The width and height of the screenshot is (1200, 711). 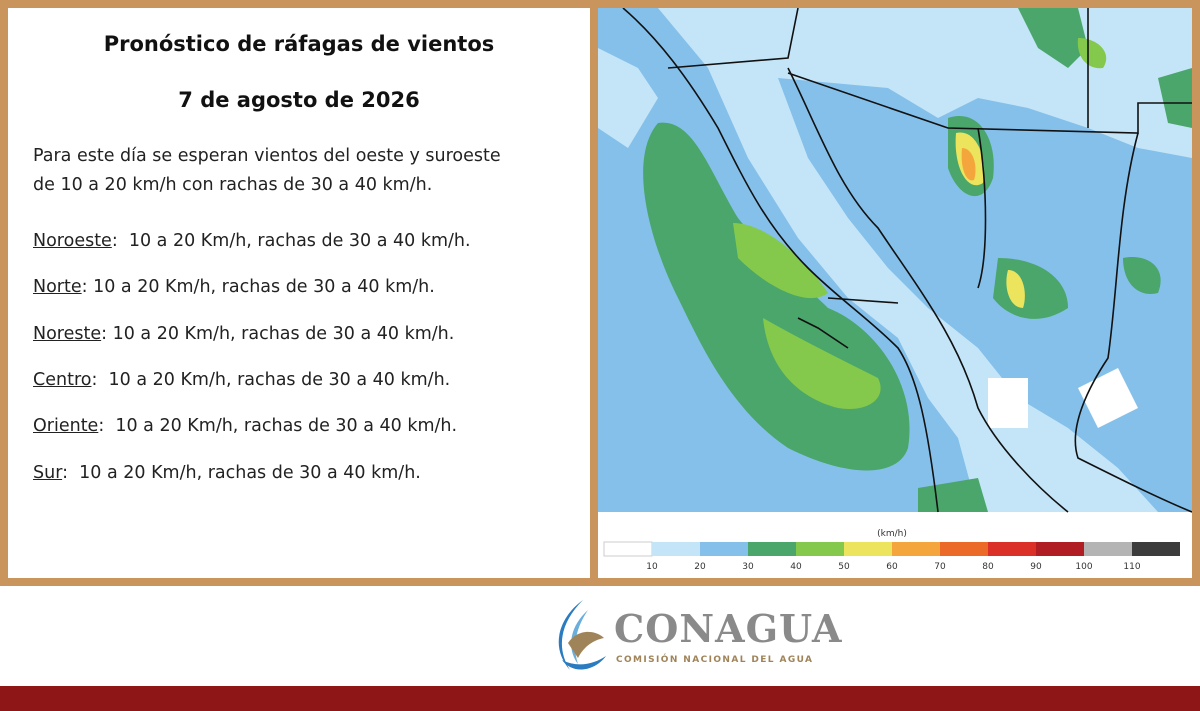 I want to click on title: Pronóstico de ráfagas de vientos, so click(x=299, y=44).